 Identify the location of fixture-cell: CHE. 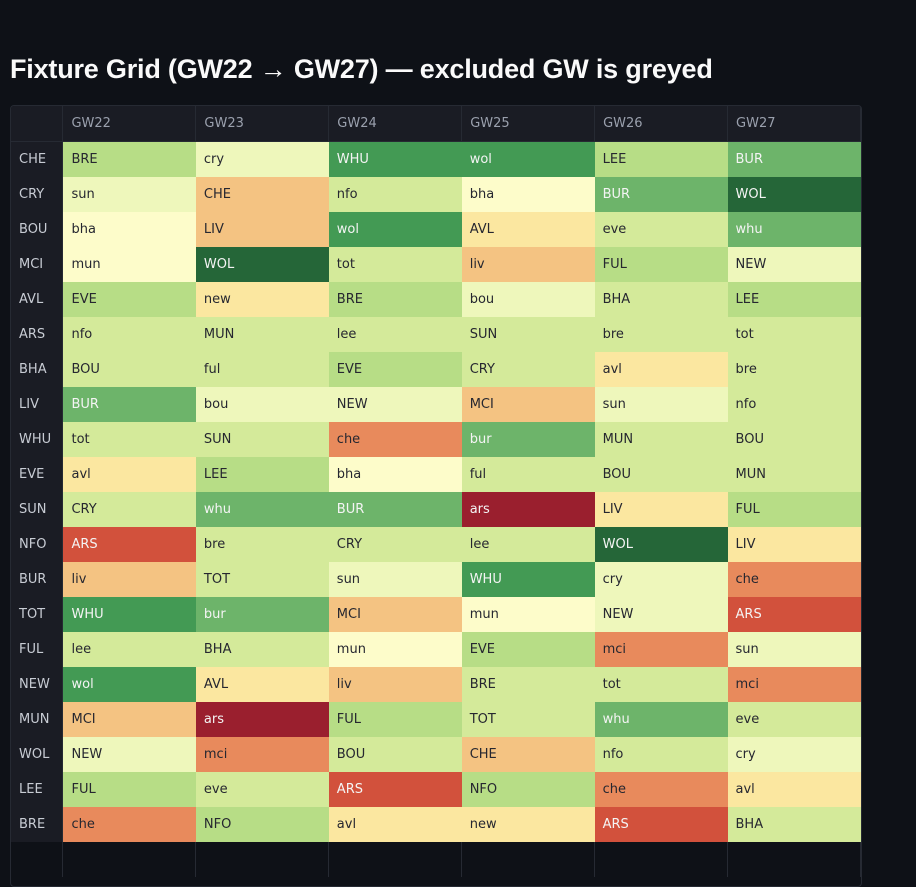
(528, 754).